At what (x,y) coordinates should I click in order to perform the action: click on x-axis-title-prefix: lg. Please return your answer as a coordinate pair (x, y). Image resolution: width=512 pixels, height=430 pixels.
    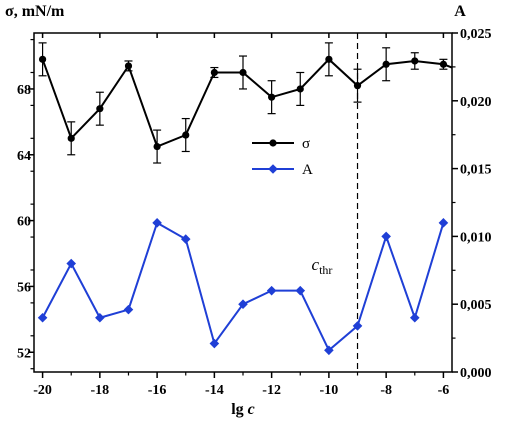
    Looking at the image, I should click on (239, 409).